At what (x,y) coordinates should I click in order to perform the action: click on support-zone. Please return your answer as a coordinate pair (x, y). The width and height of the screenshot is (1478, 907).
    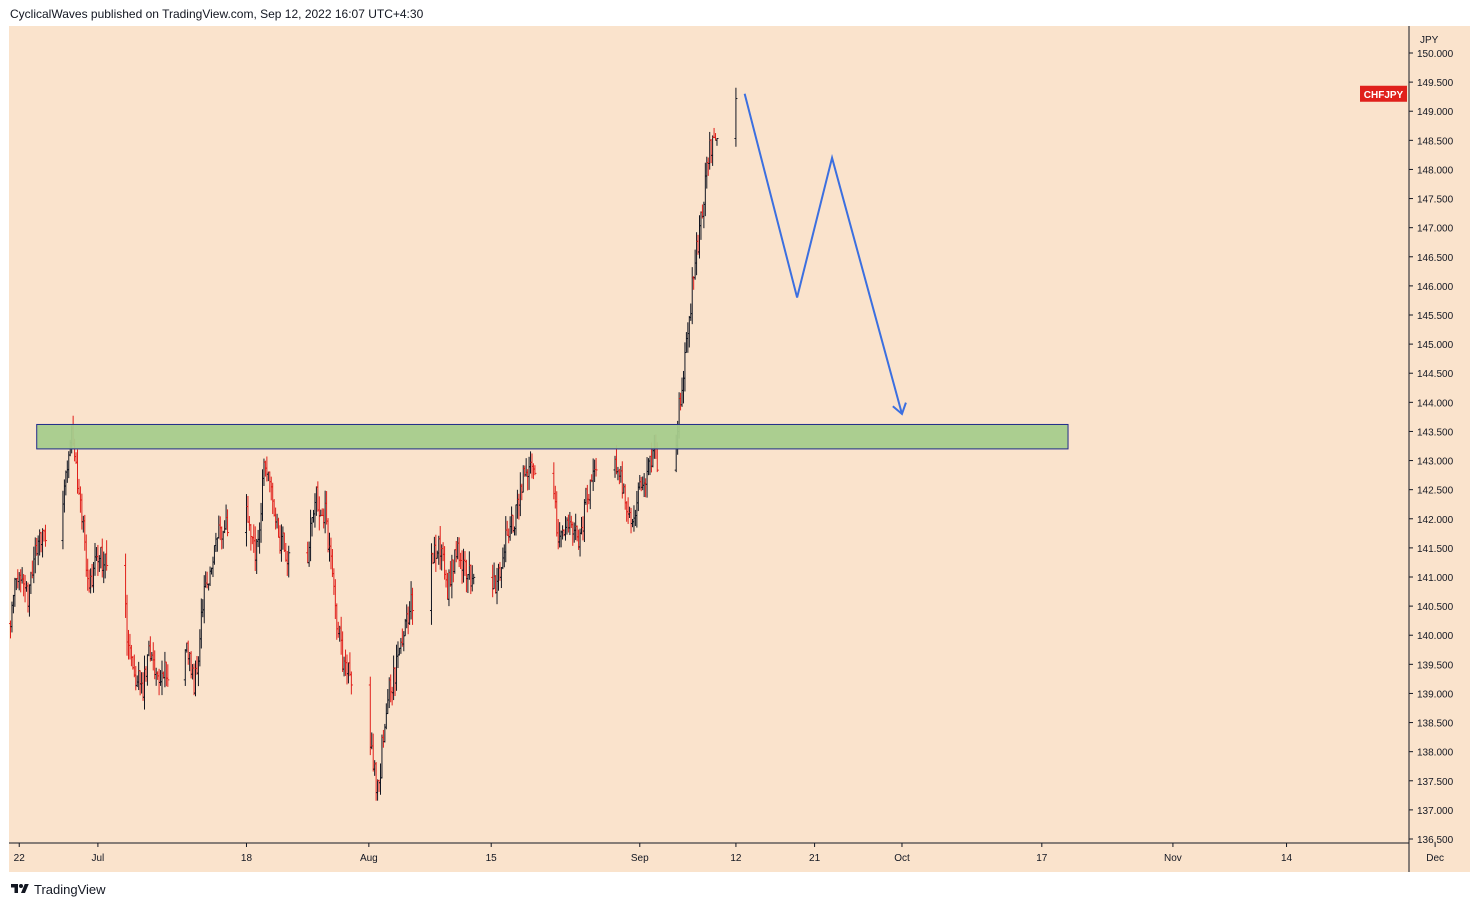
    Looking at the image, I should click on (552, 436).